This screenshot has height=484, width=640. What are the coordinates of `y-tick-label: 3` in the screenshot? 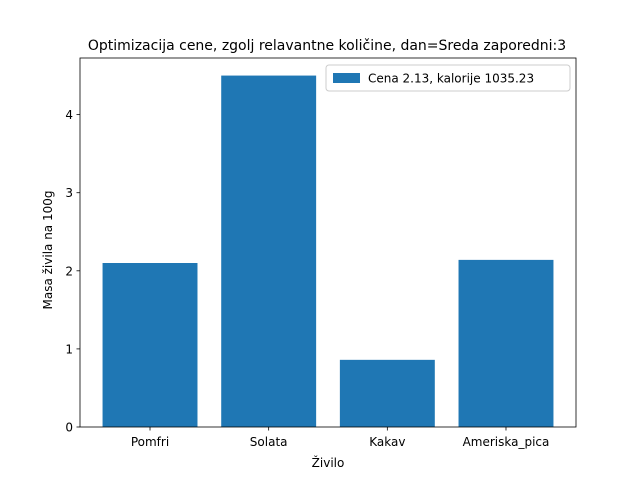 It's located at (69, 193).